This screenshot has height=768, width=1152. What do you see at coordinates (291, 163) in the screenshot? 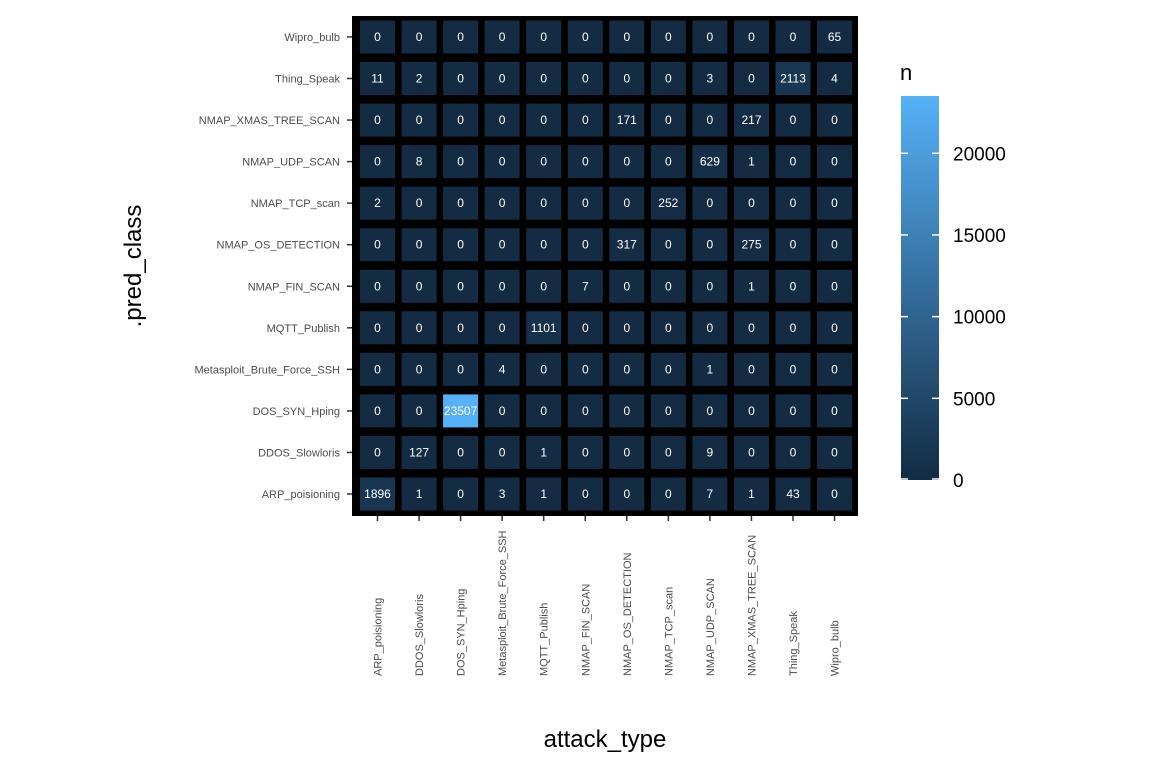
I see `y-tick-label: NMAP_UDP_SCAN` at bounding box center [291, 163].